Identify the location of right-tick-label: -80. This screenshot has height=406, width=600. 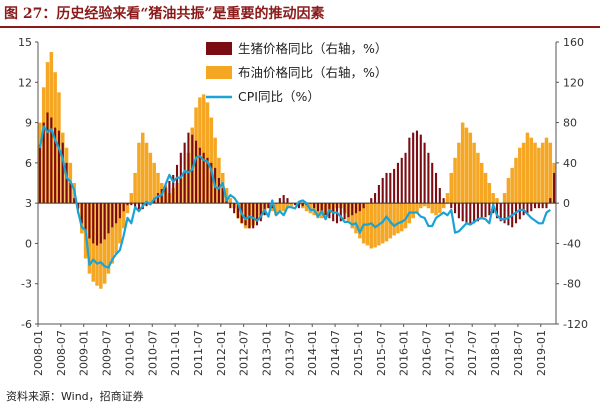
(572, 284).